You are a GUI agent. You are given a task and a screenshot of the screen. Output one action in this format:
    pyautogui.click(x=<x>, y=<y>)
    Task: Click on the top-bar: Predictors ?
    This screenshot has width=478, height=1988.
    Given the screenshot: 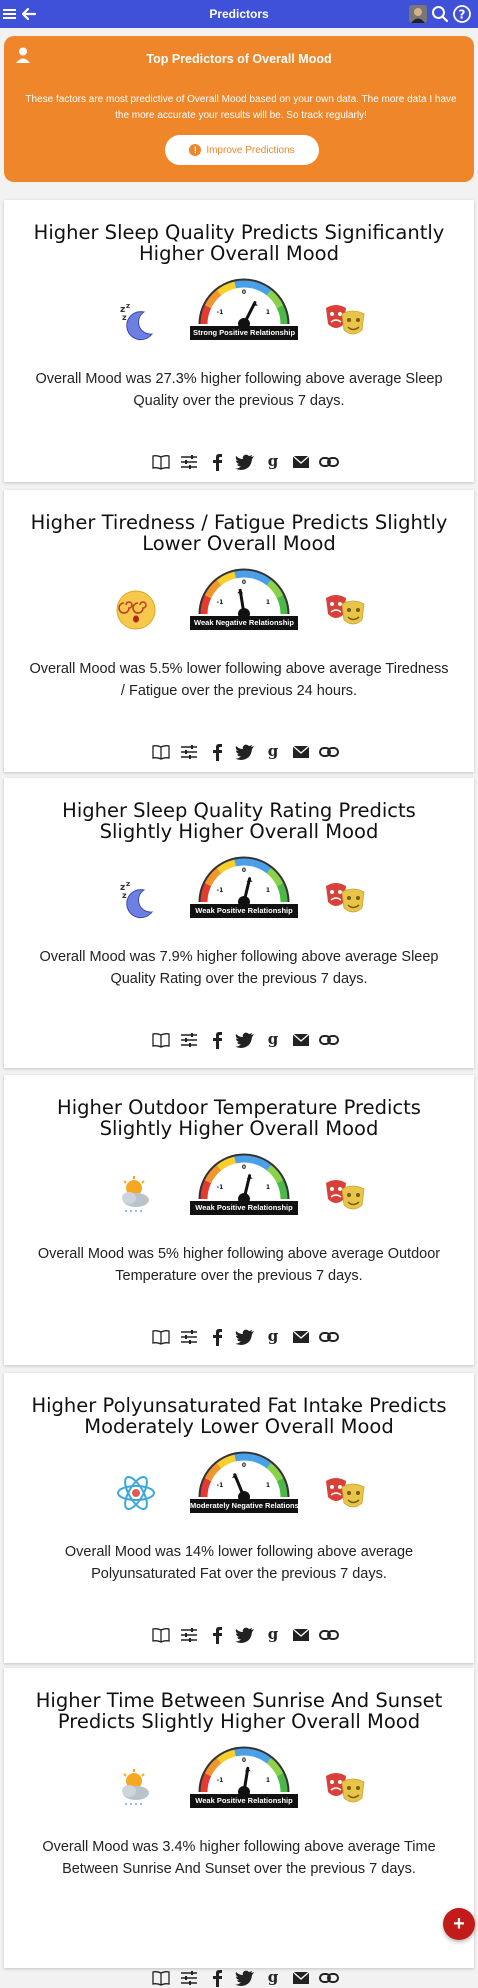 What is the action you would take?
    pyautogui.click(x=239, y=14)
    